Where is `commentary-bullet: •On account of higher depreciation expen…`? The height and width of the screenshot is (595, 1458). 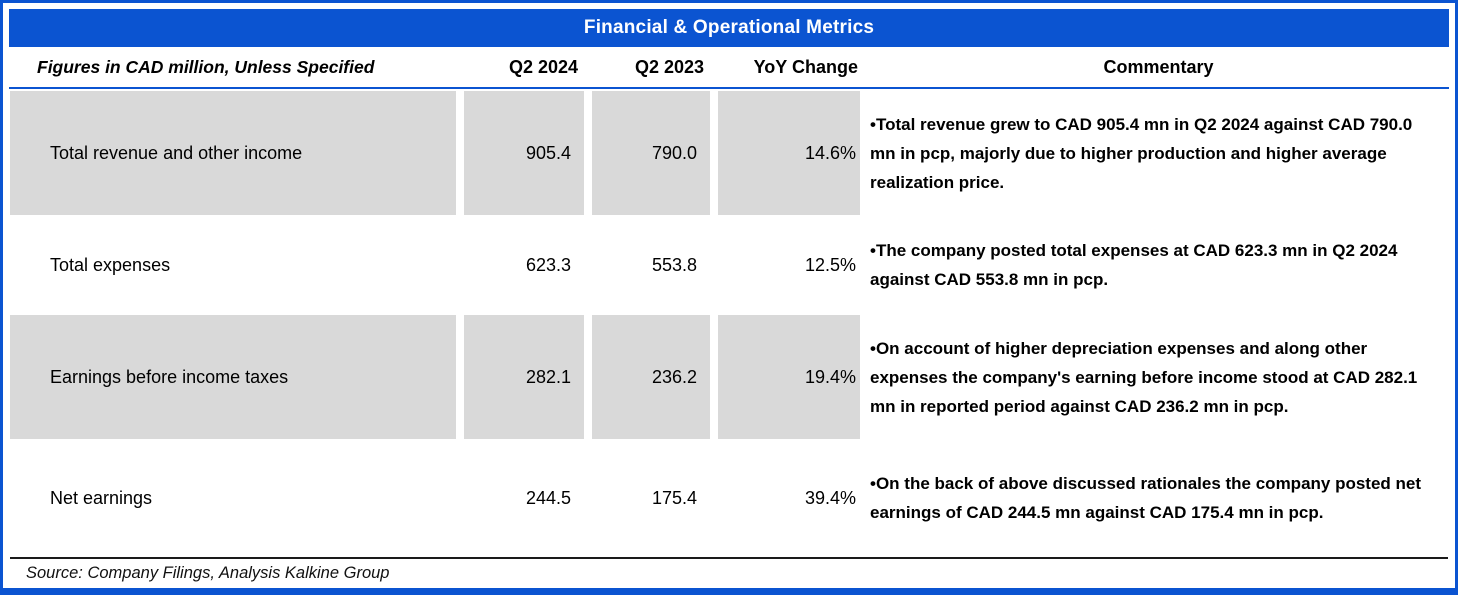 commentary-bullet: •On account of higher depreciation expen… is located at coordinates (1144, 377).